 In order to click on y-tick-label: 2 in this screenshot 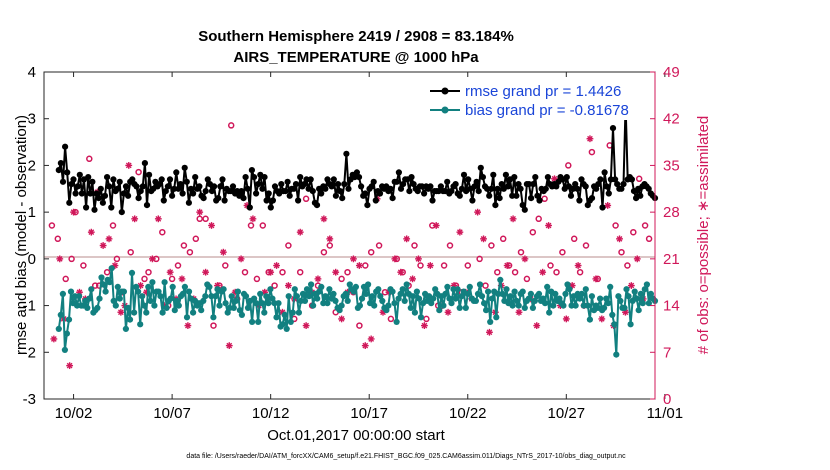, I will do `click(32, 165)`.